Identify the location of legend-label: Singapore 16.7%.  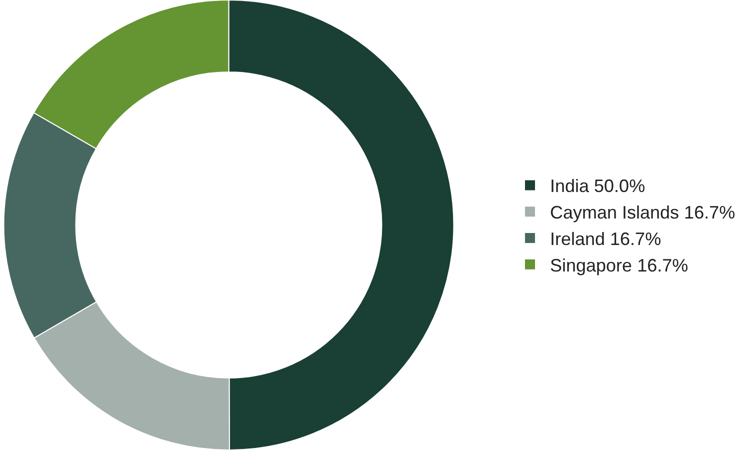
(619, 265).